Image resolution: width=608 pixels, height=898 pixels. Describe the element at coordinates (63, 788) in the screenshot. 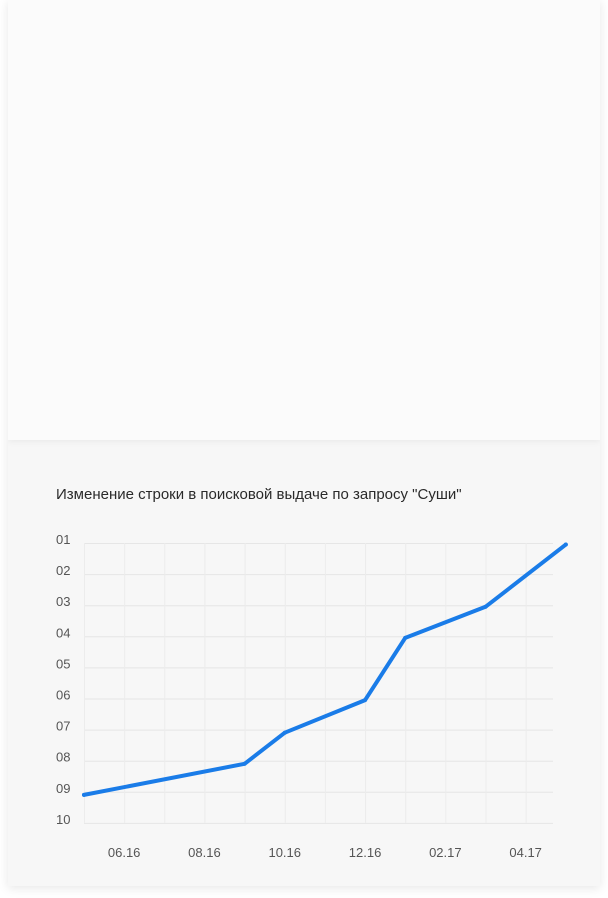

I see `y-tick-label: 09` at that location.